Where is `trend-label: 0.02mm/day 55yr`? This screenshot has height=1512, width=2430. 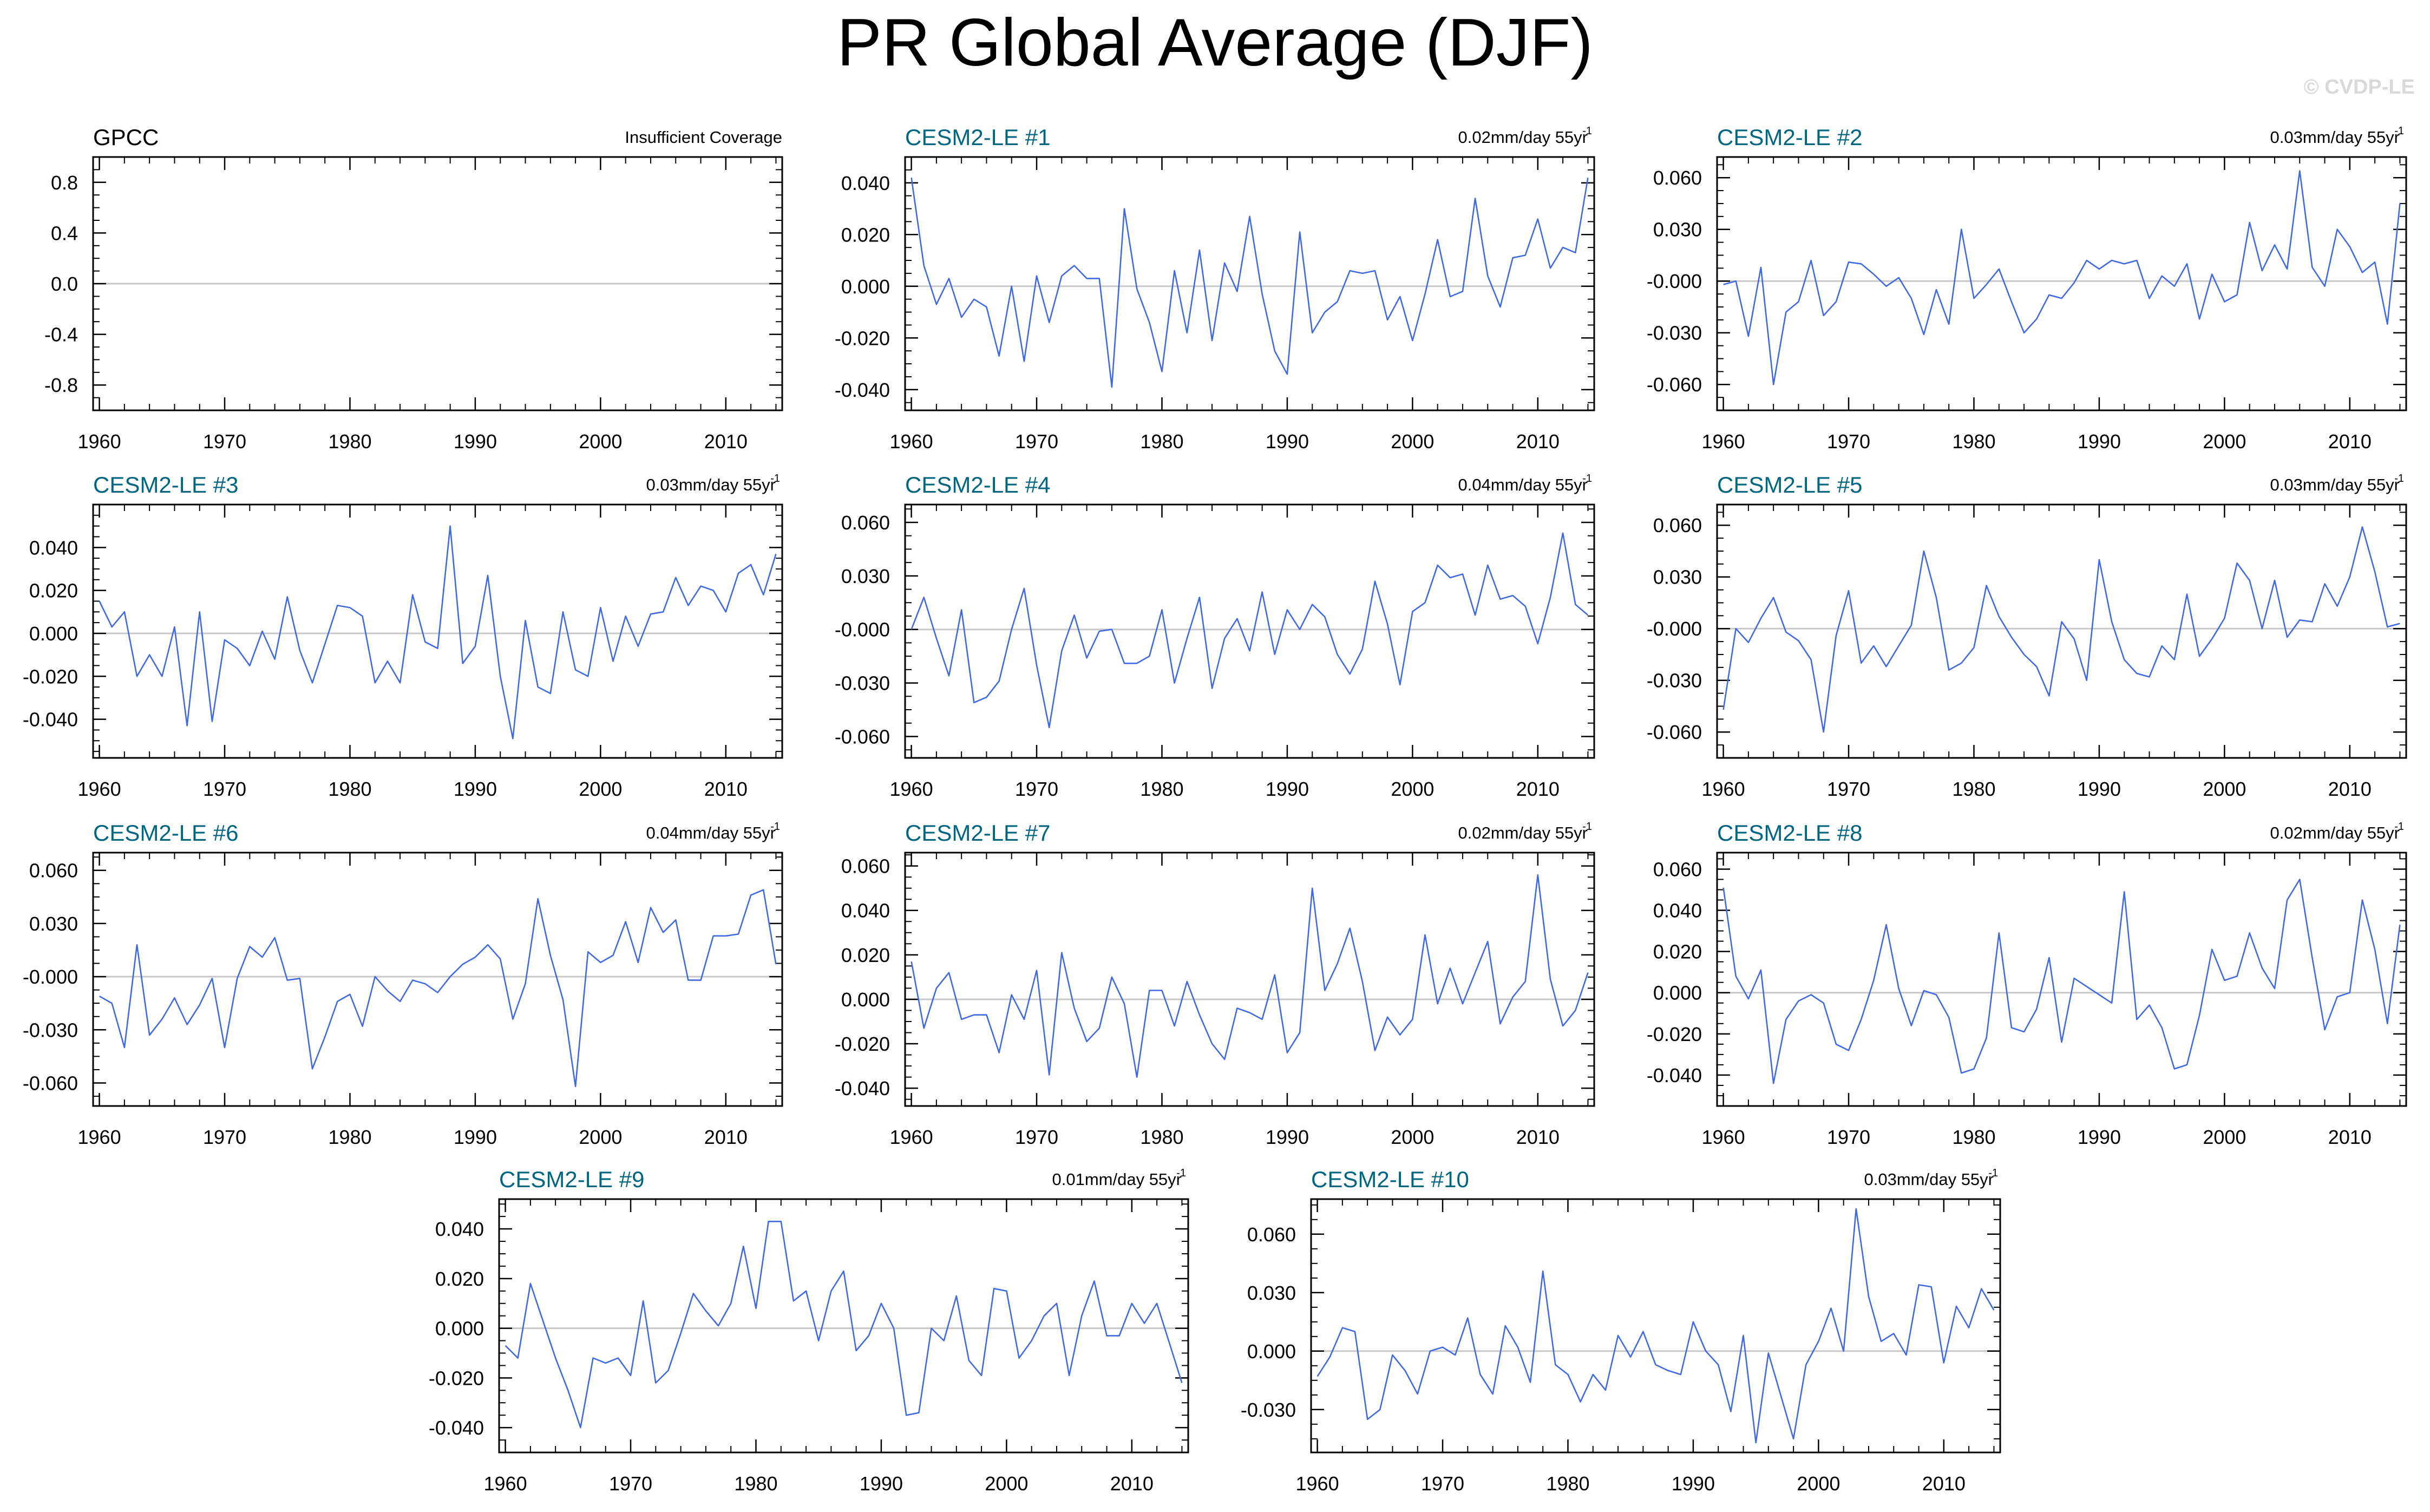 trend-label: 0.02mm/day 55yr is located at coordinates (1523, 832).